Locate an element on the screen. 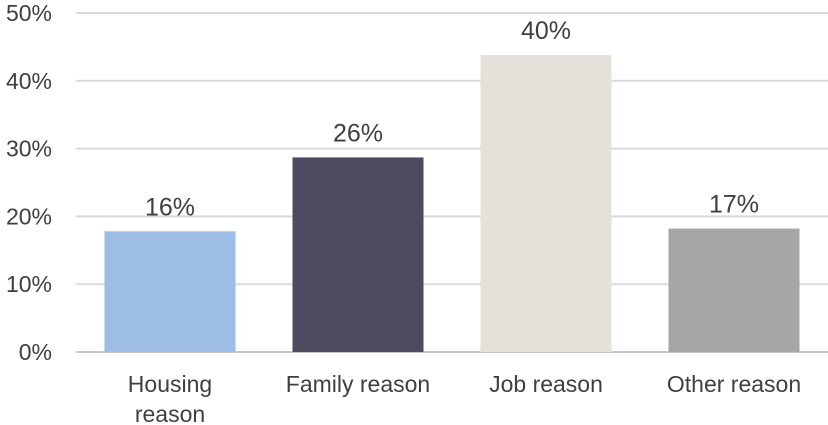 The height and width of the screenshot is (425, 828). y-tick-label: 0% is located at coordinates (35, 352).